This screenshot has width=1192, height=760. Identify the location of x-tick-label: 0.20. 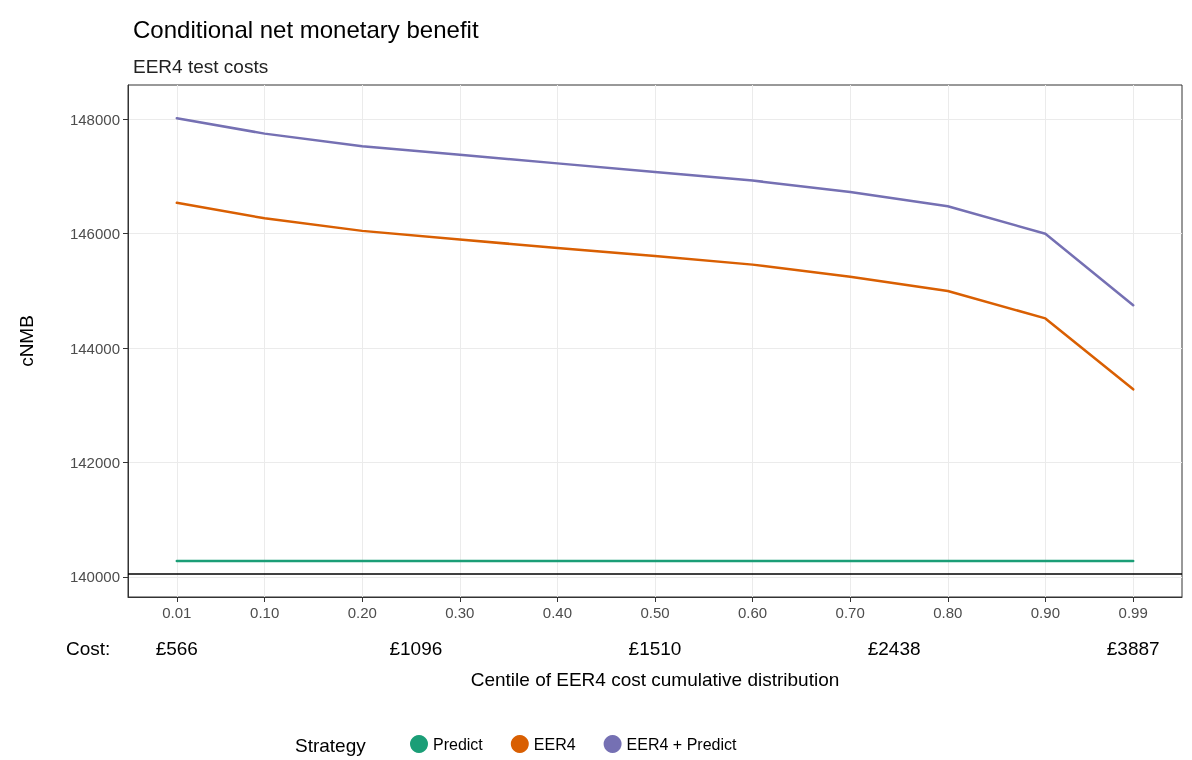
(362, 612).